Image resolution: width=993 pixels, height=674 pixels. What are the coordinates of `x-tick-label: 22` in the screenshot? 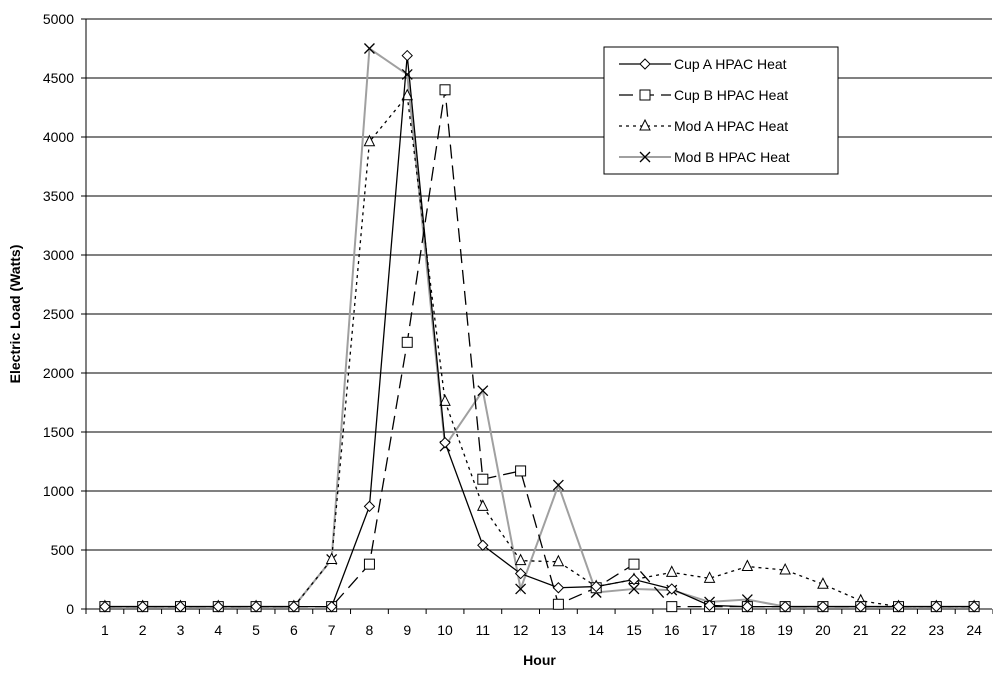 It's located at (899, 630).